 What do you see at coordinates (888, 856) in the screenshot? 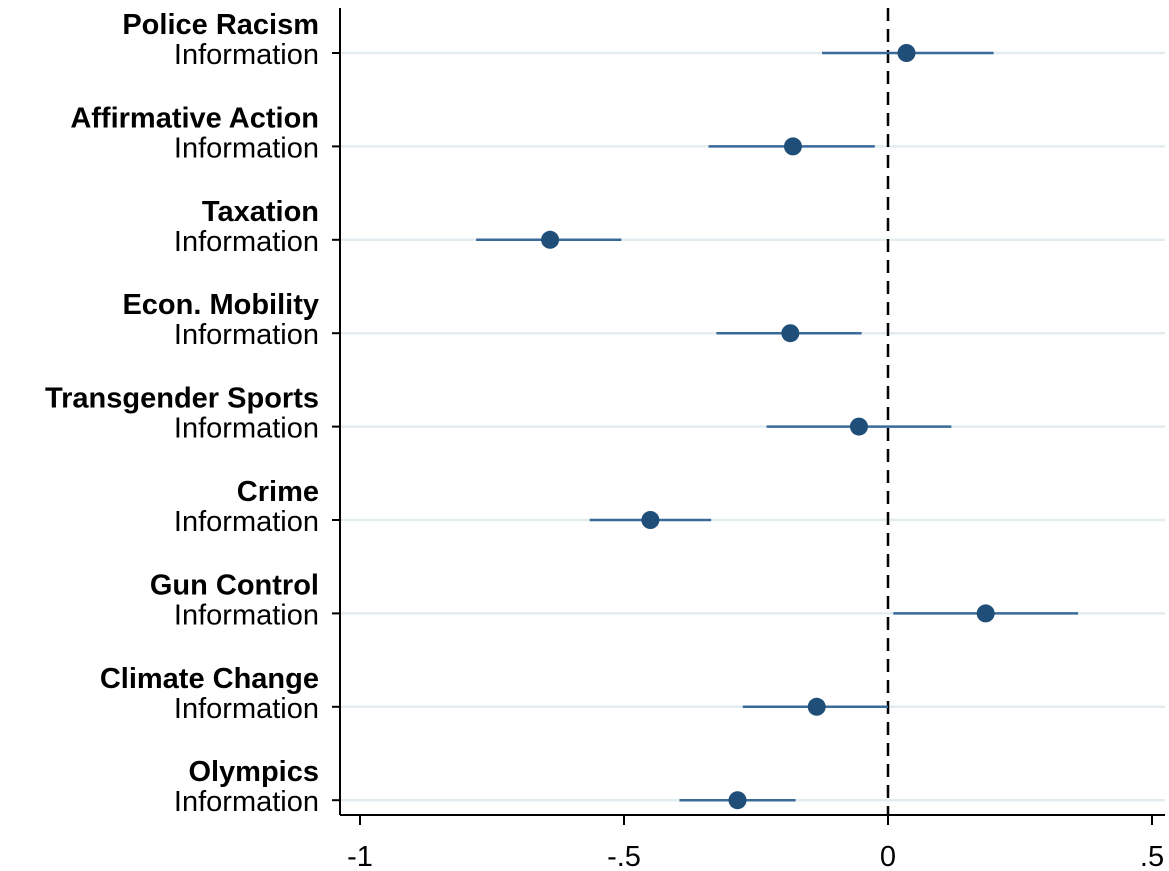
I see `x-tick-label: 0` at bounding box center [888, 856].